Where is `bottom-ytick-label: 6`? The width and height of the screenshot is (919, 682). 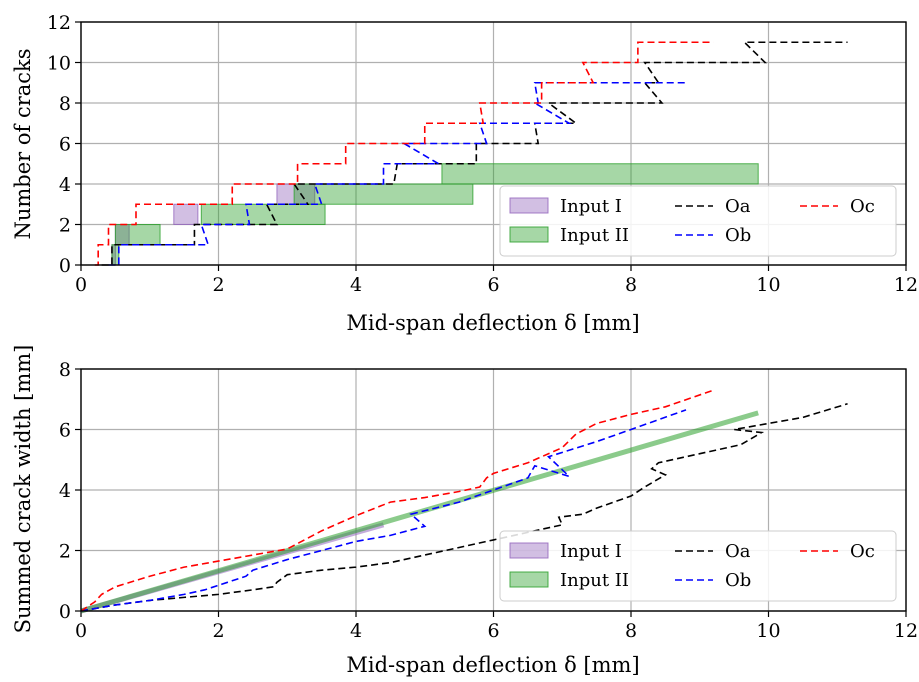 bottom-ytick-label: 6 is located at coordinates (65, 431).